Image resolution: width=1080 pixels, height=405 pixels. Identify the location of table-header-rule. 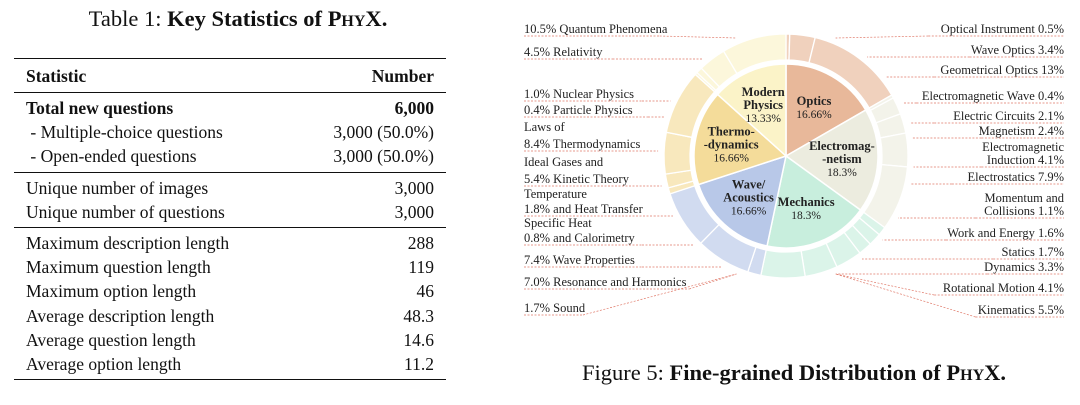
(230, 92).